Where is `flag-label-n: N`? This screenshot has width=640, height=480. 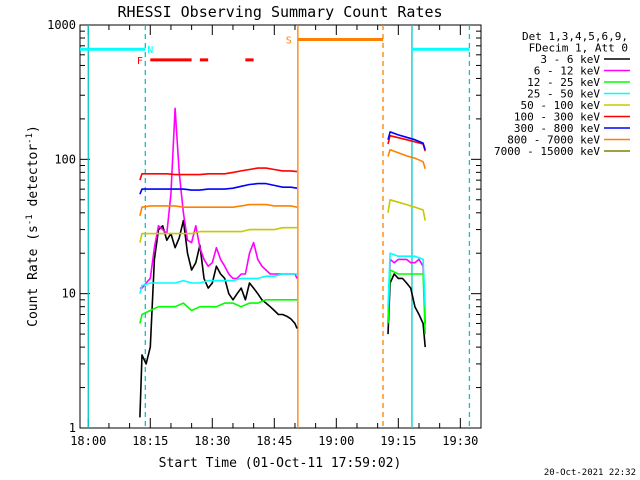
flag-label-n: N is located at coordinates (150, 50).